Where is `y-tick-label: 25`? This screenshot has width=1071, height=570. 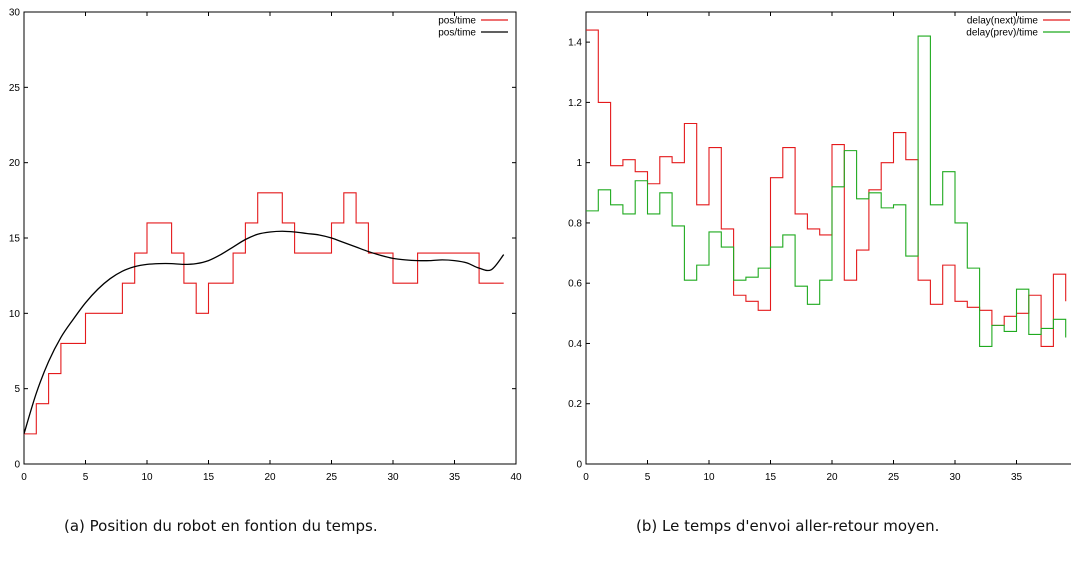
y-tick-label: 25 is located at coordinates (15, 88).